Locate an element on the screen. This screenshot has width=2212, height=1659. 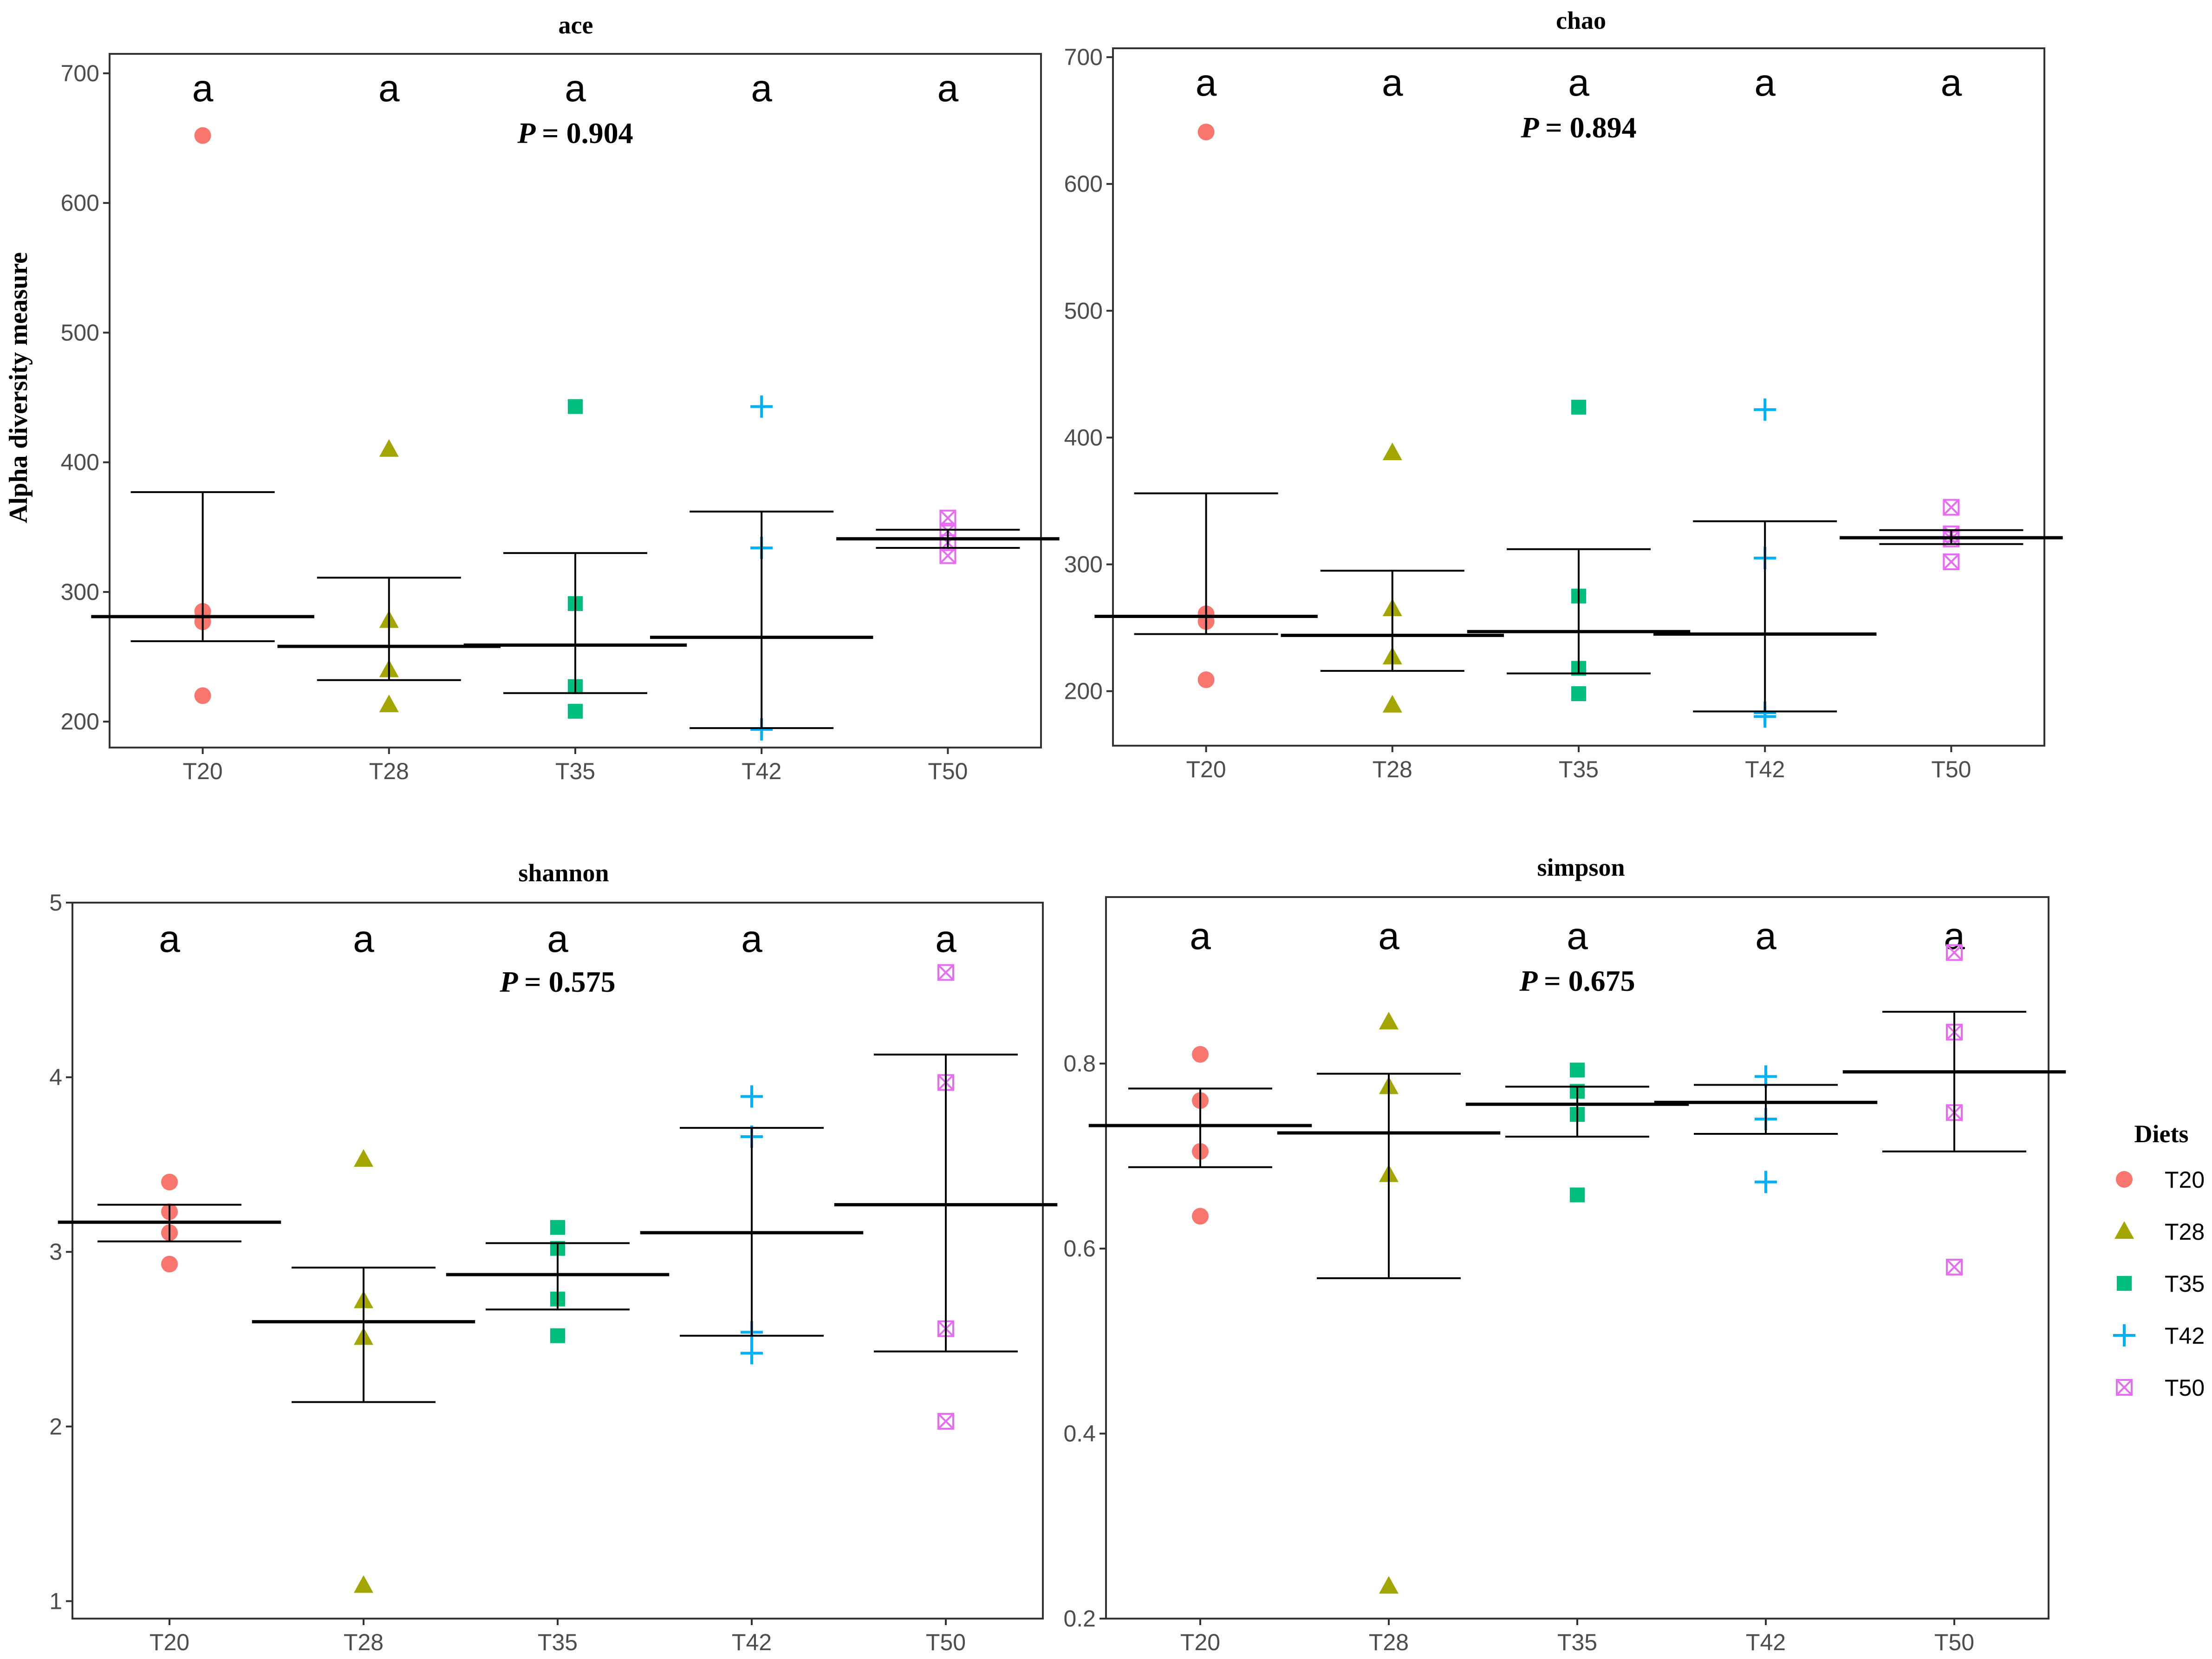
legend-item-T42: T42 is located at coordinates (2159, 1336).